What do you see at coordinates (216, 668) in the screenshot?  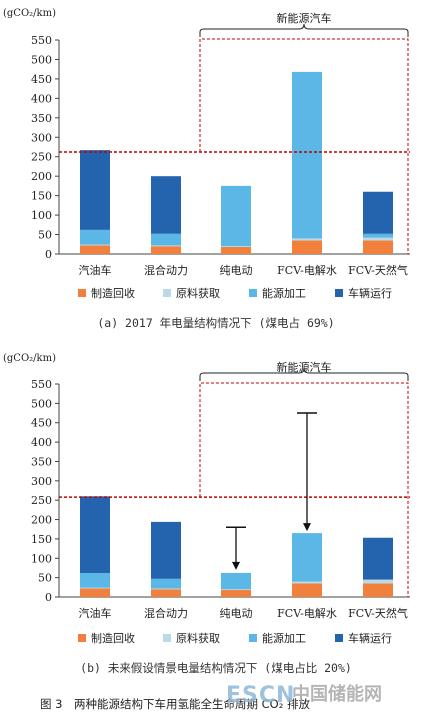 I see `chart-caption: (b) 未来假设情景电量结构情况下 (煤电占比 20%)` at bounding box center [216, 668].